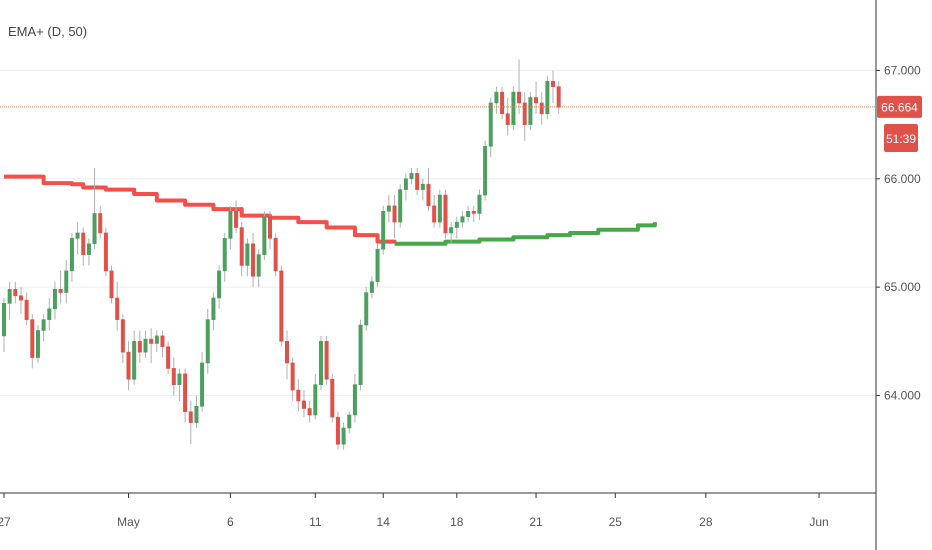 This screenshot has width=932, height=550. Describe the element at coordinates (525, 234) in the screenshot. I see `ema-line-below` at that location.